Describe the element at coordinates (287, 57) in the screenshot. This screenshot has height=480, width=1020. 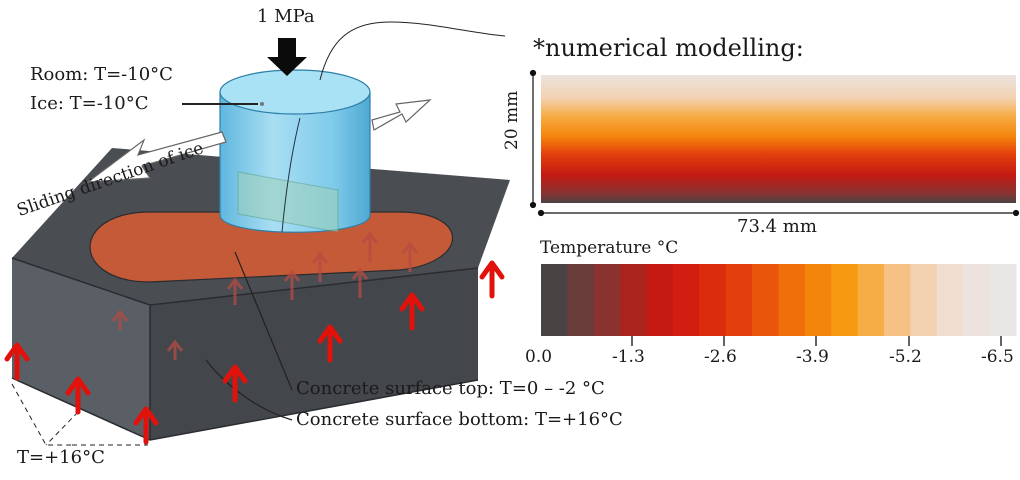
I see `load-arrow` at that location.